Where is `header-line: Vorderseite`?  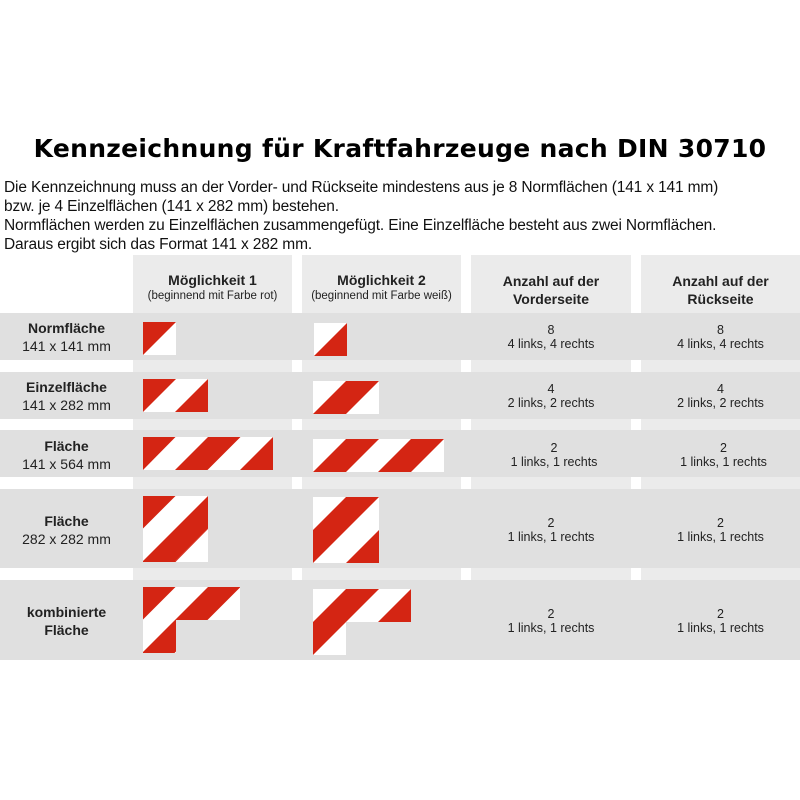
header-line: Vorderseite is located at coordinates (551, 299).